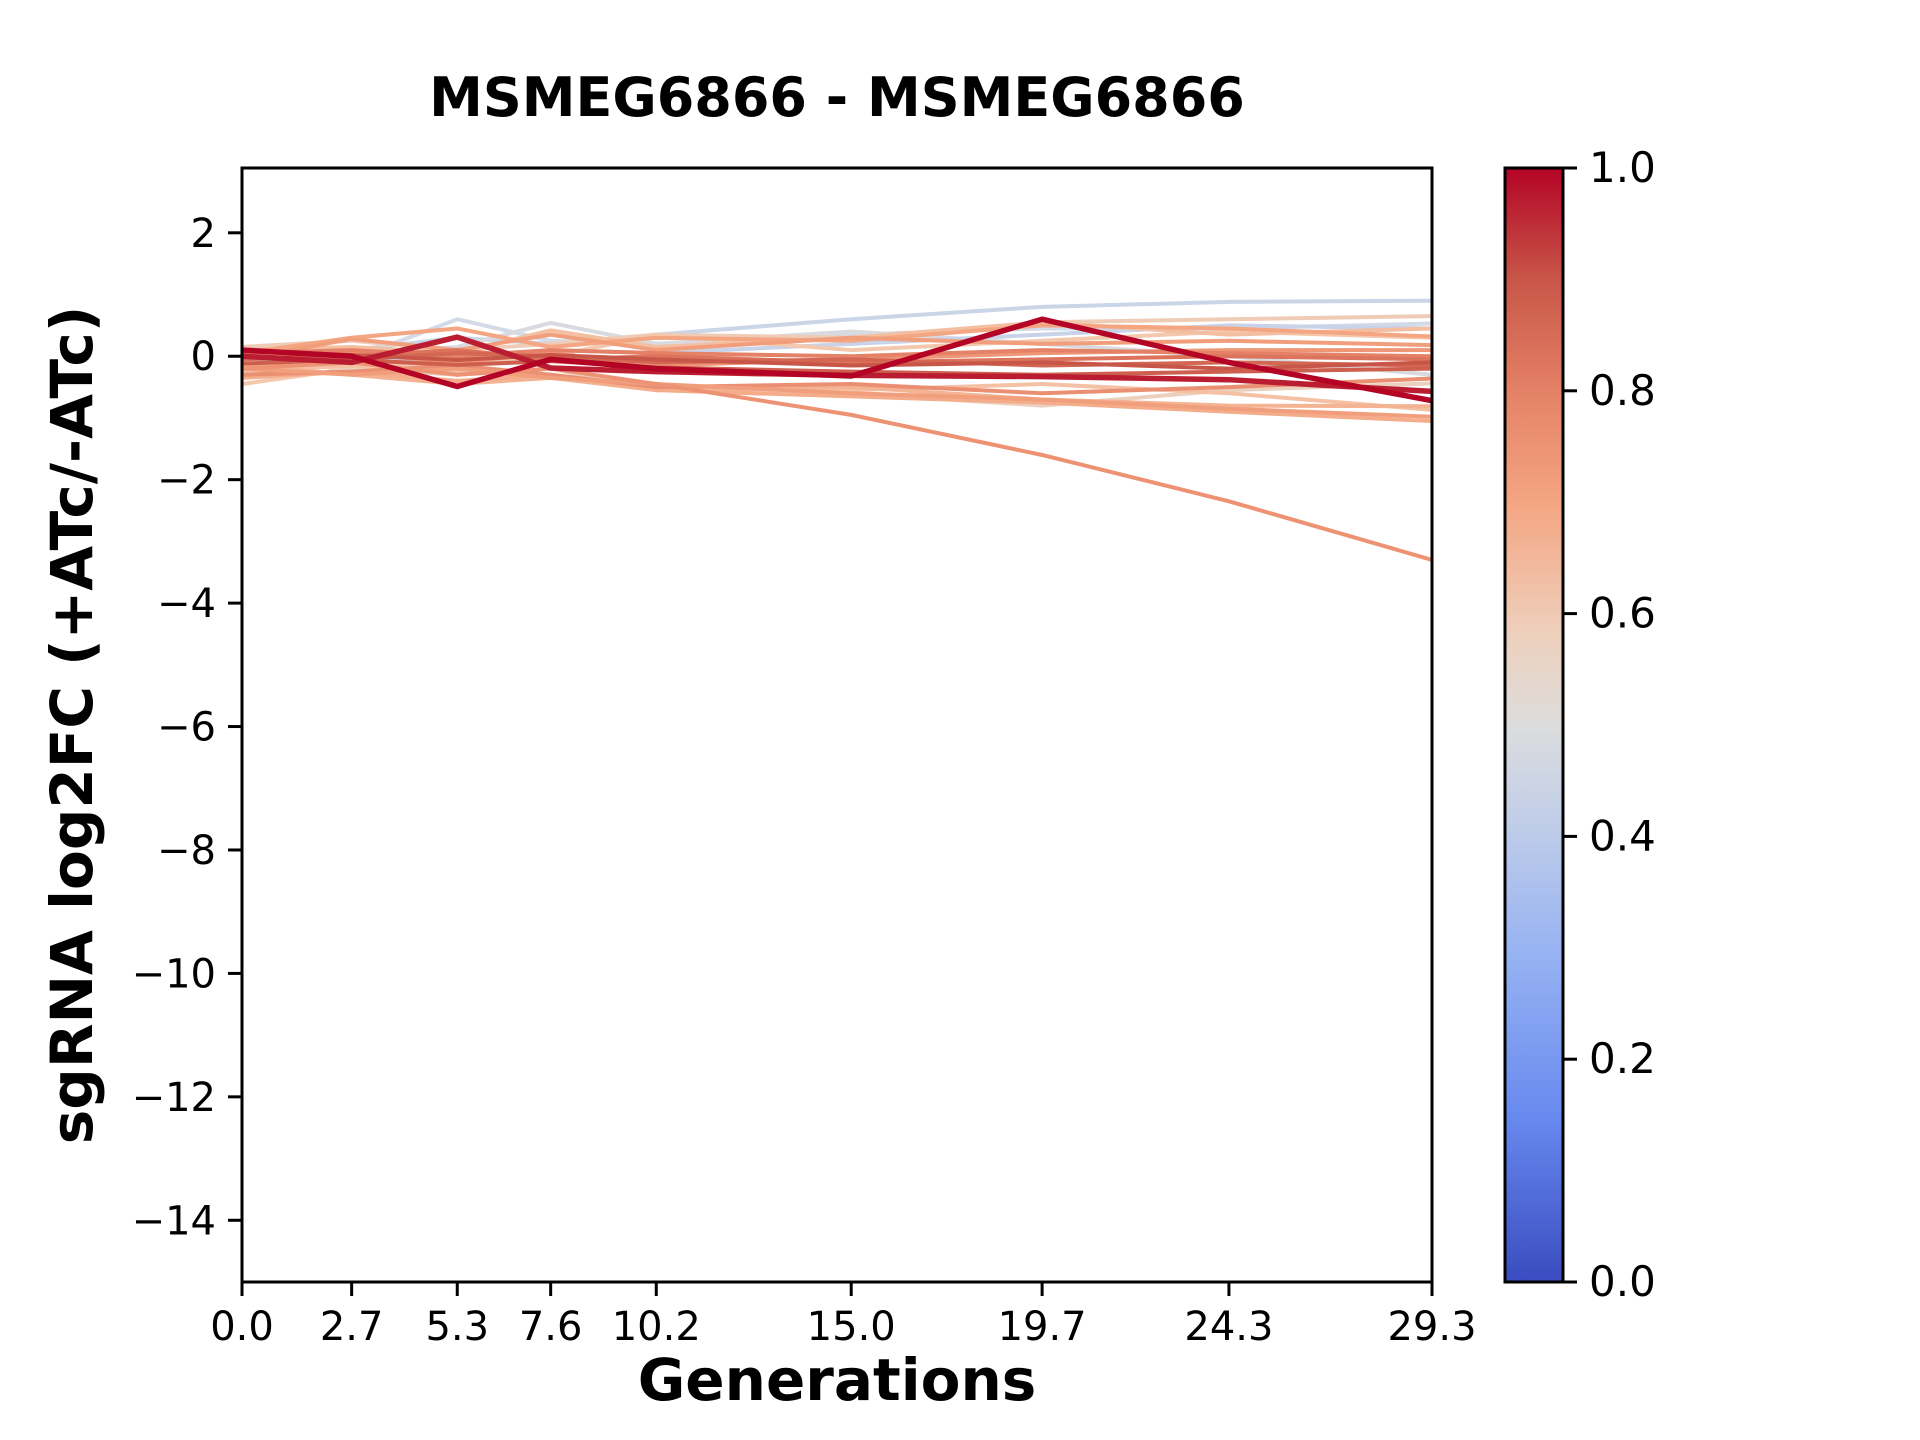 The image size is (1920, 1440). What do you see at coordinates (1431, 1327) in the screenshot?
I see `x-tick-label: 29.3` at bounding box center [1431, 1327].